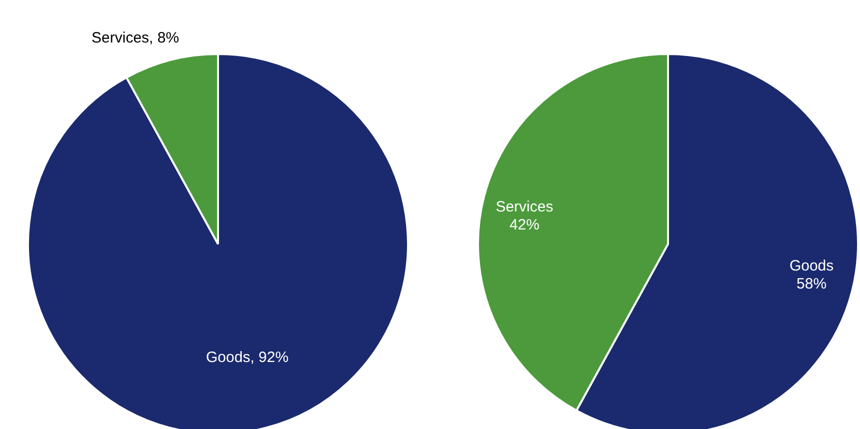 The width and height of the screenshot is (860, 429). What do you see at coordinates (811, 283) in the screenshot?
I see `data-label: 58%` at bounding box center [811, 283].